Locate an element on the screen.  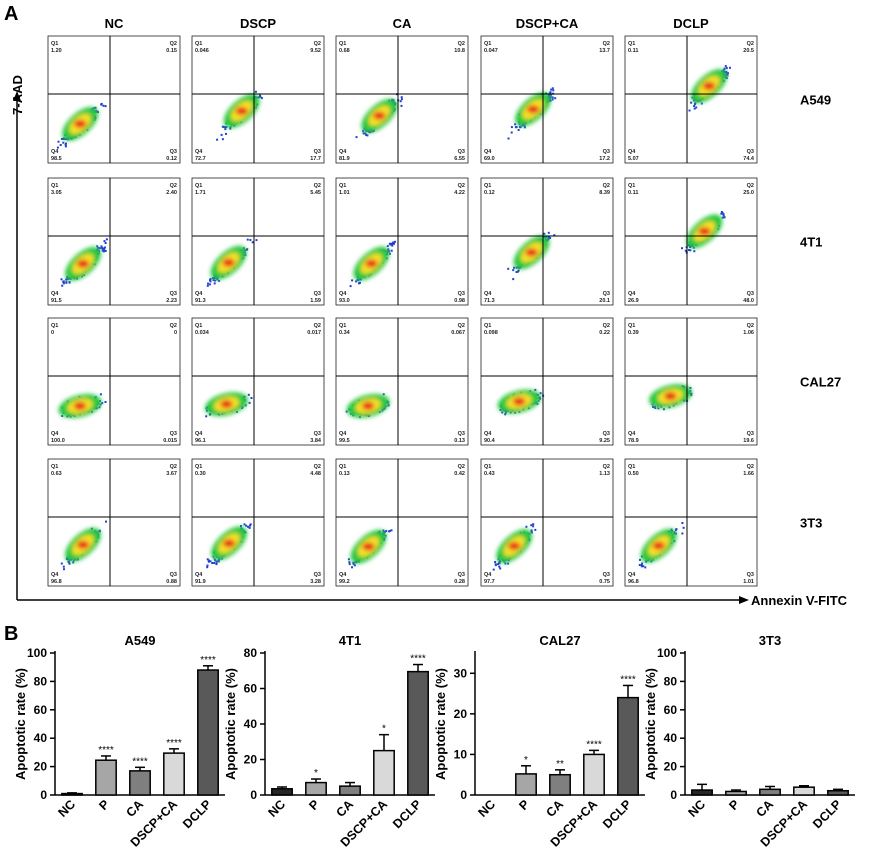
category-label: CA is located at coordinates (554, 808).